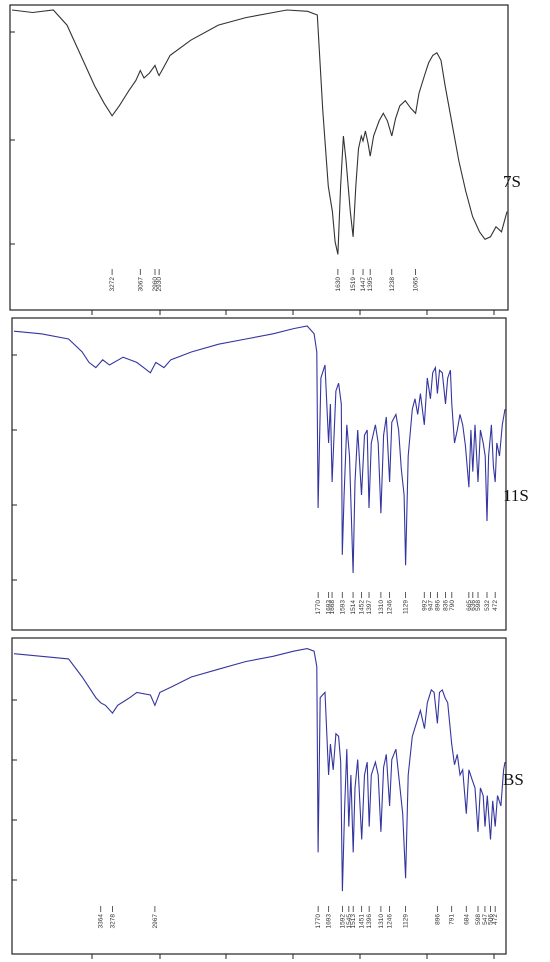  What do you see at coordinates (430, 605) in the screenshot?
I see `peak-label: 947` at bounding box center [430, 605].